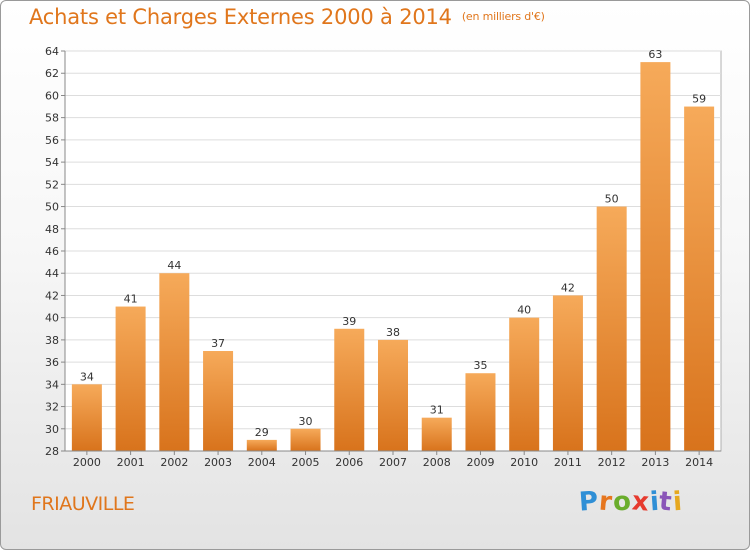 The height and width of the screenshot is (550, 750). What do you see at coordinates (52, 451) in the screenshot?
I see `y-tick-label: 28` at bounding box center [52, 451].